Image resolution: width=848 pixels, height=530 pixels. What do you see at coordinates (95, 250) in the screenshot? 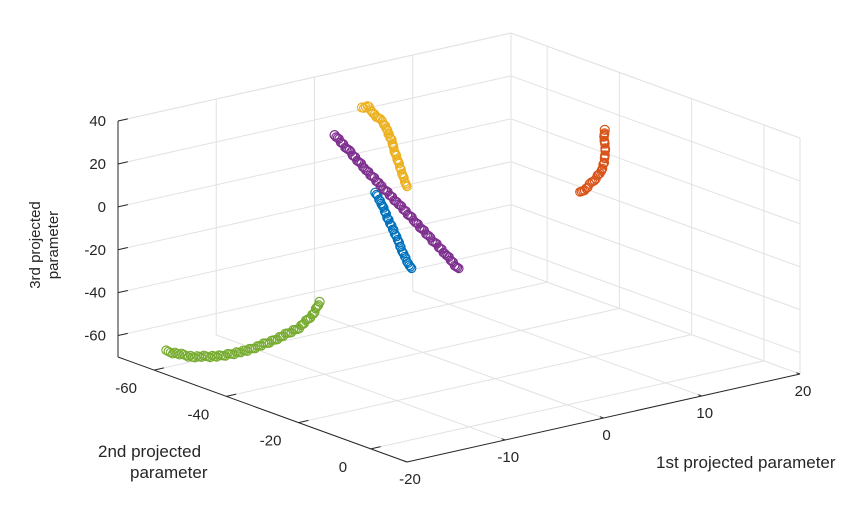
I see `z-tick-label: -20` at bounding box center [95, 250].